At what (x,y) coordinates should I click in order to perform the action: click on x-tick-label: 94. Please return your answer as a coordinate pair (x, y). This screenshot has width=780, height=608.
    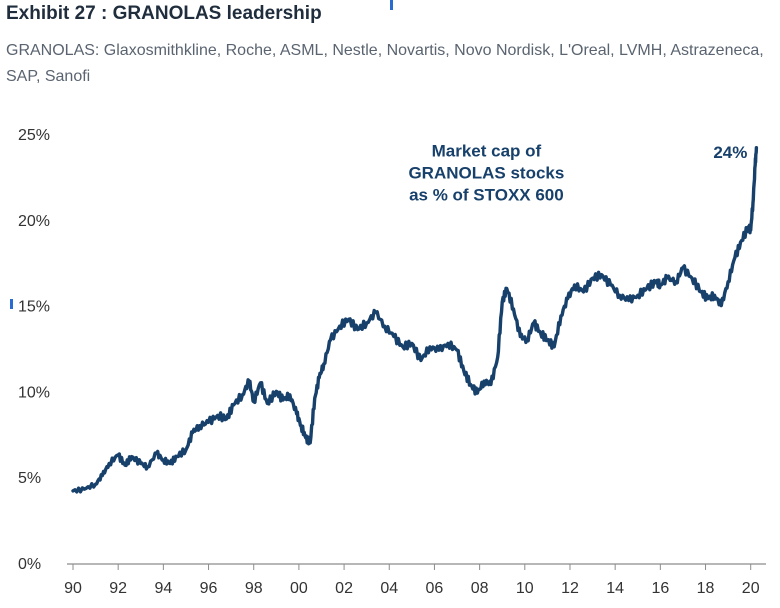
    Looking at the image, I should click on (163, 588).